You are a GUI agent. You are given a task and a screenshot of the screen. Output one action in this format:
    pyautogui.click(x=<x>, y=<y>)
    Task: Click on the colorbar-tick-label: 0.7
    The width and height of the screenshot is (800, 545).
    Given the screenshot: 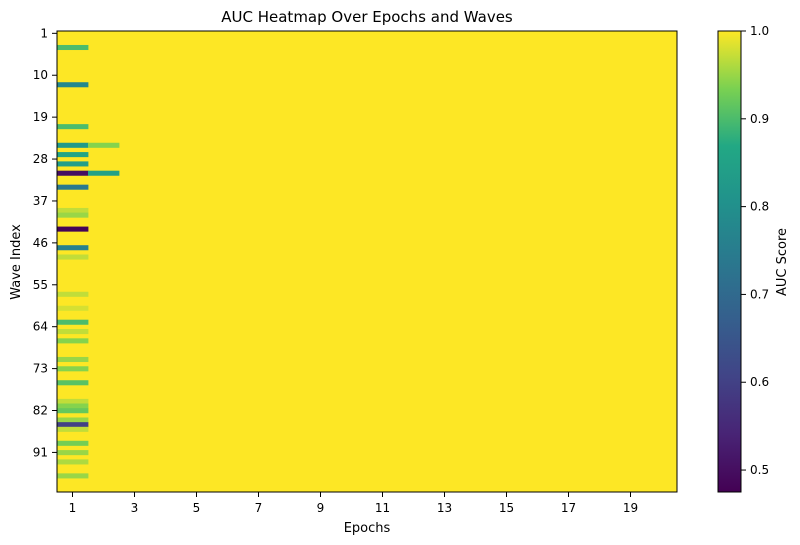 What is the action you would take?
    pyautogui.click(x=759, y=294)
    